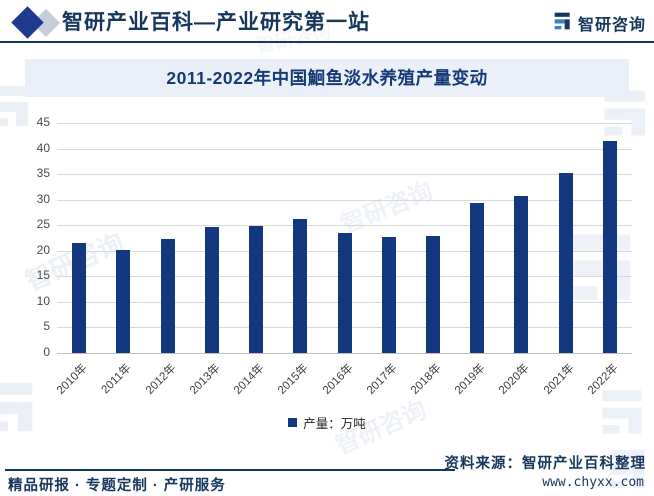 This screenshot has width=654, height=496. Describe the element at coordinates (249, 379) in the screenshot. I see `x-axis-tick-label: 2014年` at that location.